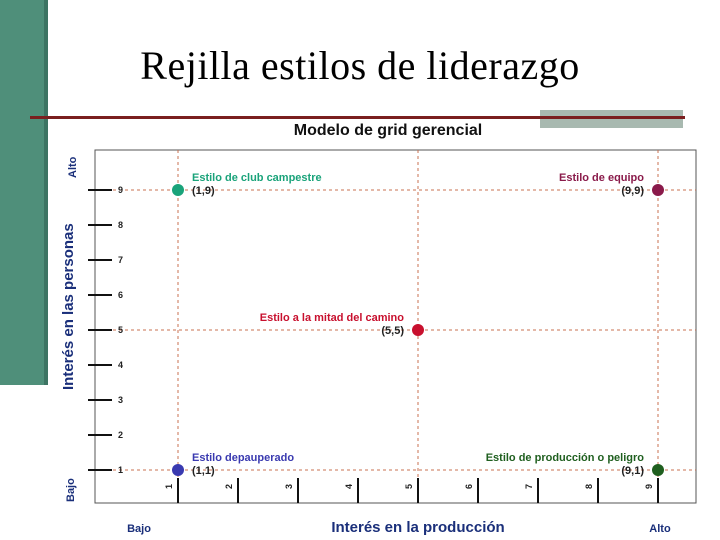 The height and width of the screenshot is (540, 720). I want to click on y-axis-high-label: Alto, so click(73, 167).